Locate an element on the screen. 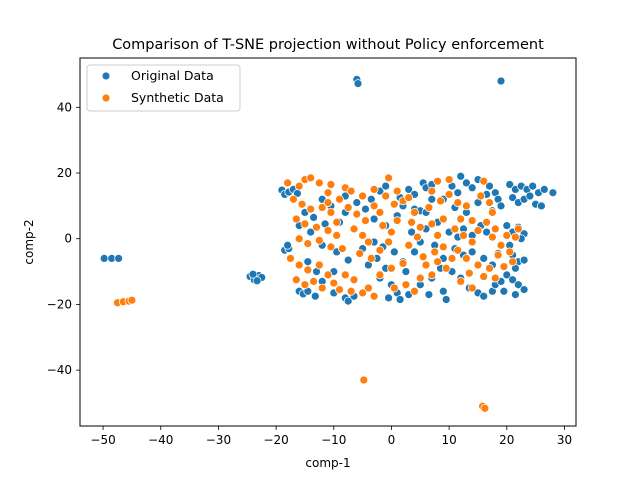 The width and height of the screenshot is (640, 484). x-tick-label: −40 is located at coordinates (160, 440).